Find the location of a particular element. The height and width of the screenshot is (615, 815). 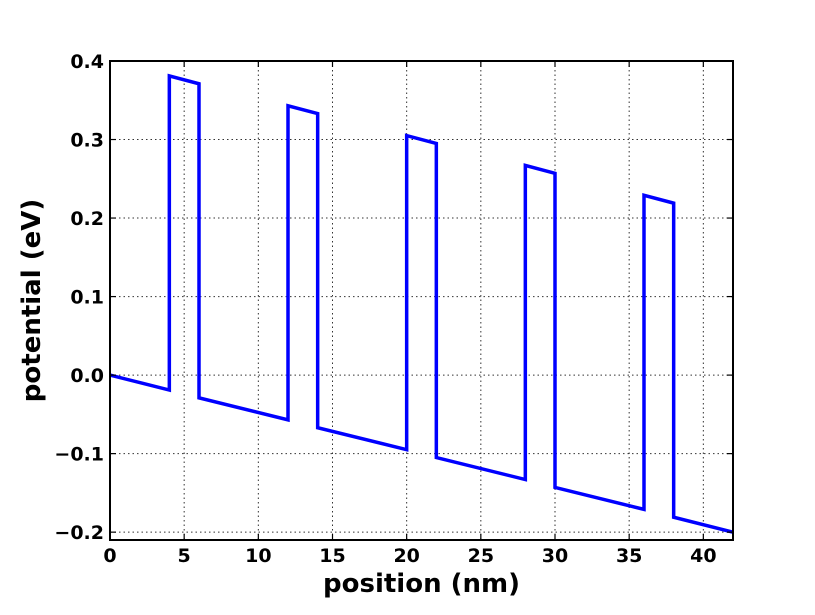

y-axis-label: potential (eV) is located at coordinates (32, 300).